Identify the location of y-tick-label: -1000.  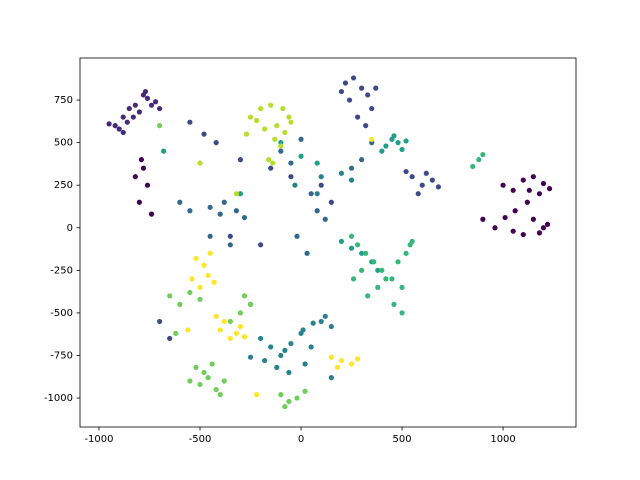
(58, 398).